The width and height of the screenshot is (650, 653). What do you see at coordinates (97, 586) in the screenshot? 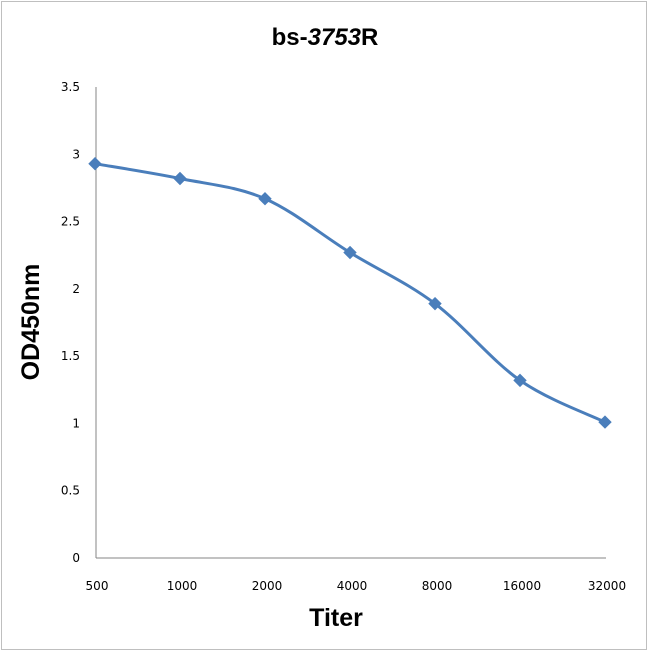
I see `x-tick-label: 500` at bounding box center [97, 586].